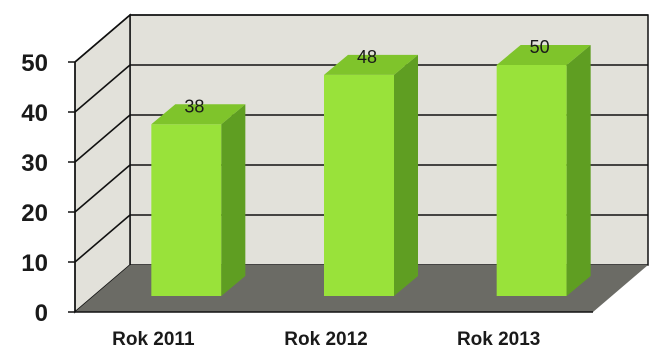 This screenshot has height=351, width=650. What do you see at coordinates (367, 57) in the screenshot?
I see `data-label: 48` at bounding box center [367, 57].